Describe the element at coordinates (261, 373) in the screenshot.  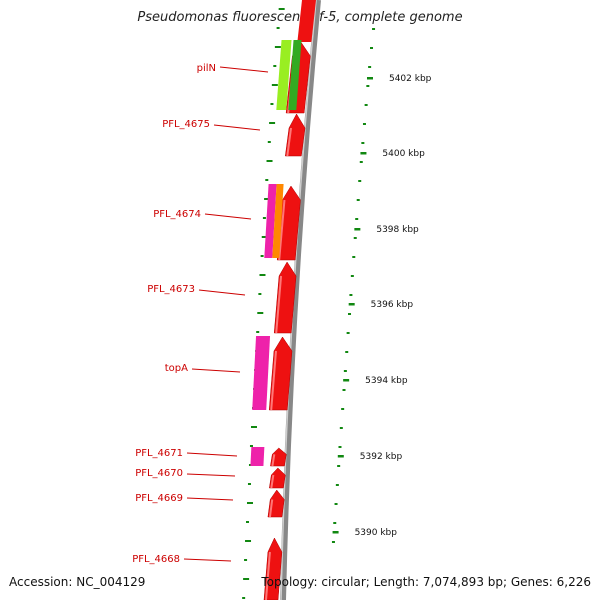
I see `domain-block-pink-topA` at that location.